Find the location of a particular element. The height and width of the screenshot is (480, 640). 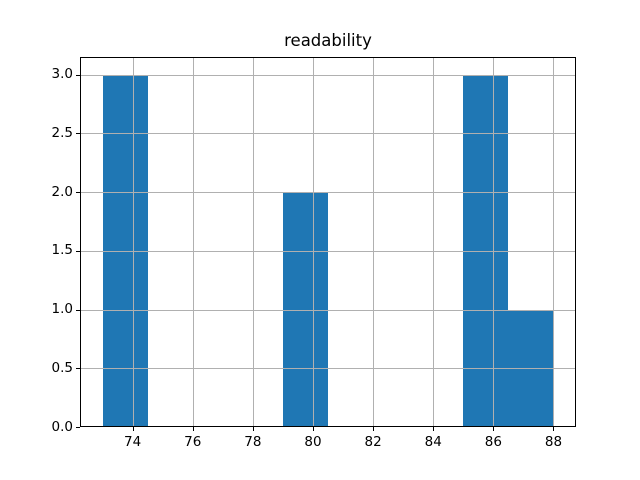

y-tick-label: 0.0 is located at coordinates (62, 426).